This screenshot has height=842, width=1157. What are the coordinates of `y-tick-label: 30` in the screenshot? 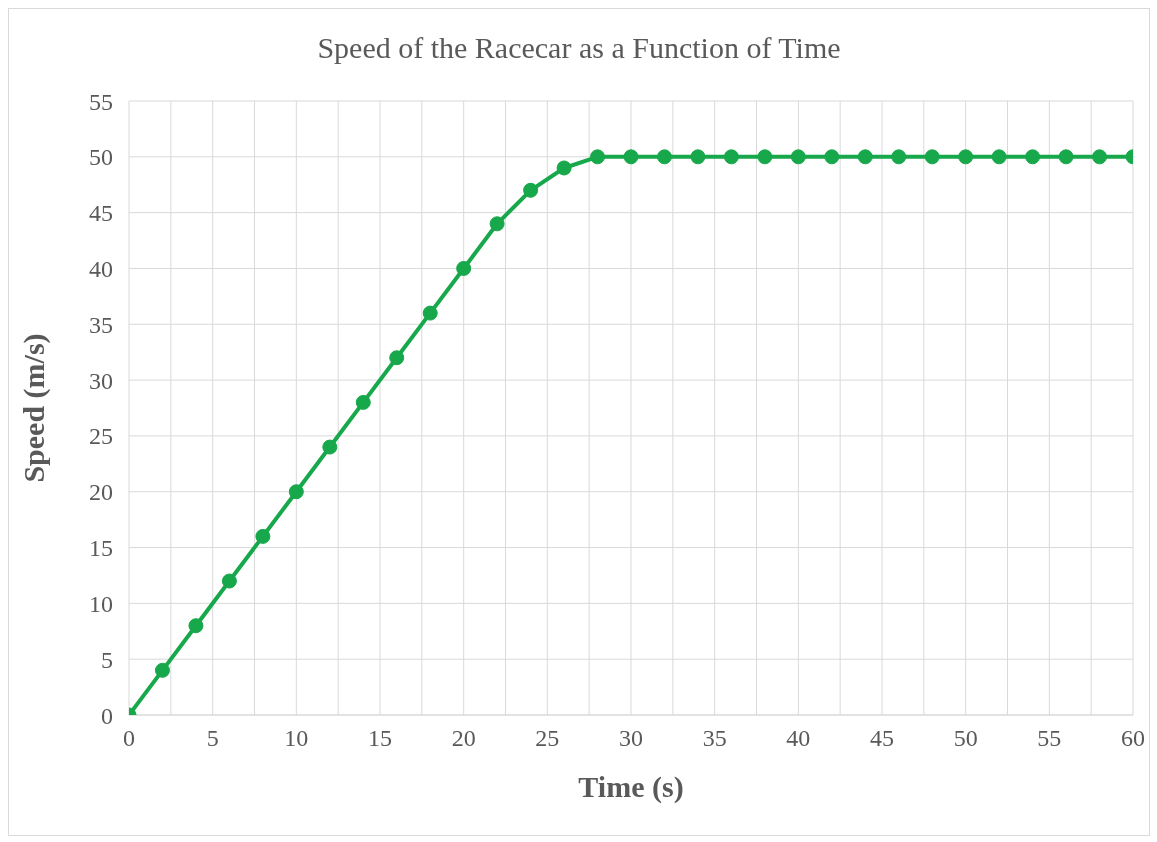 It's located at (101, 380).